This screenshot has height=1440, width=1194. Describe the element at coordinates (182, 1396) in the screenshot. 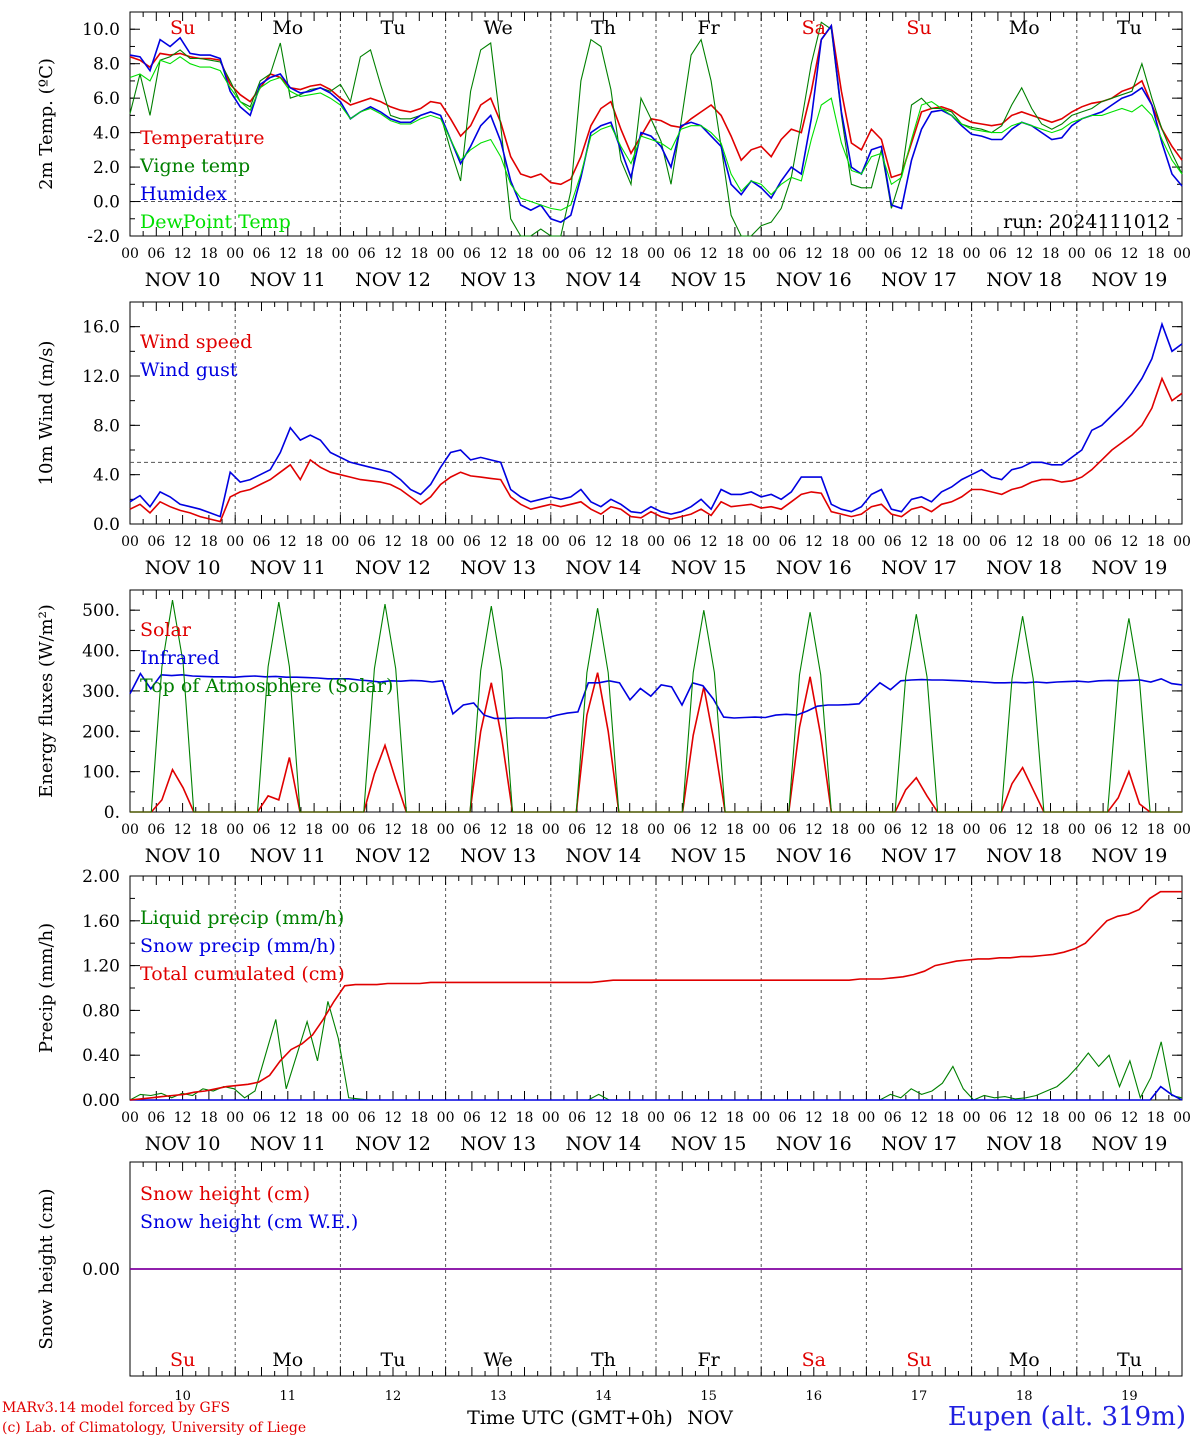

I see `day-number: 10` at that location.